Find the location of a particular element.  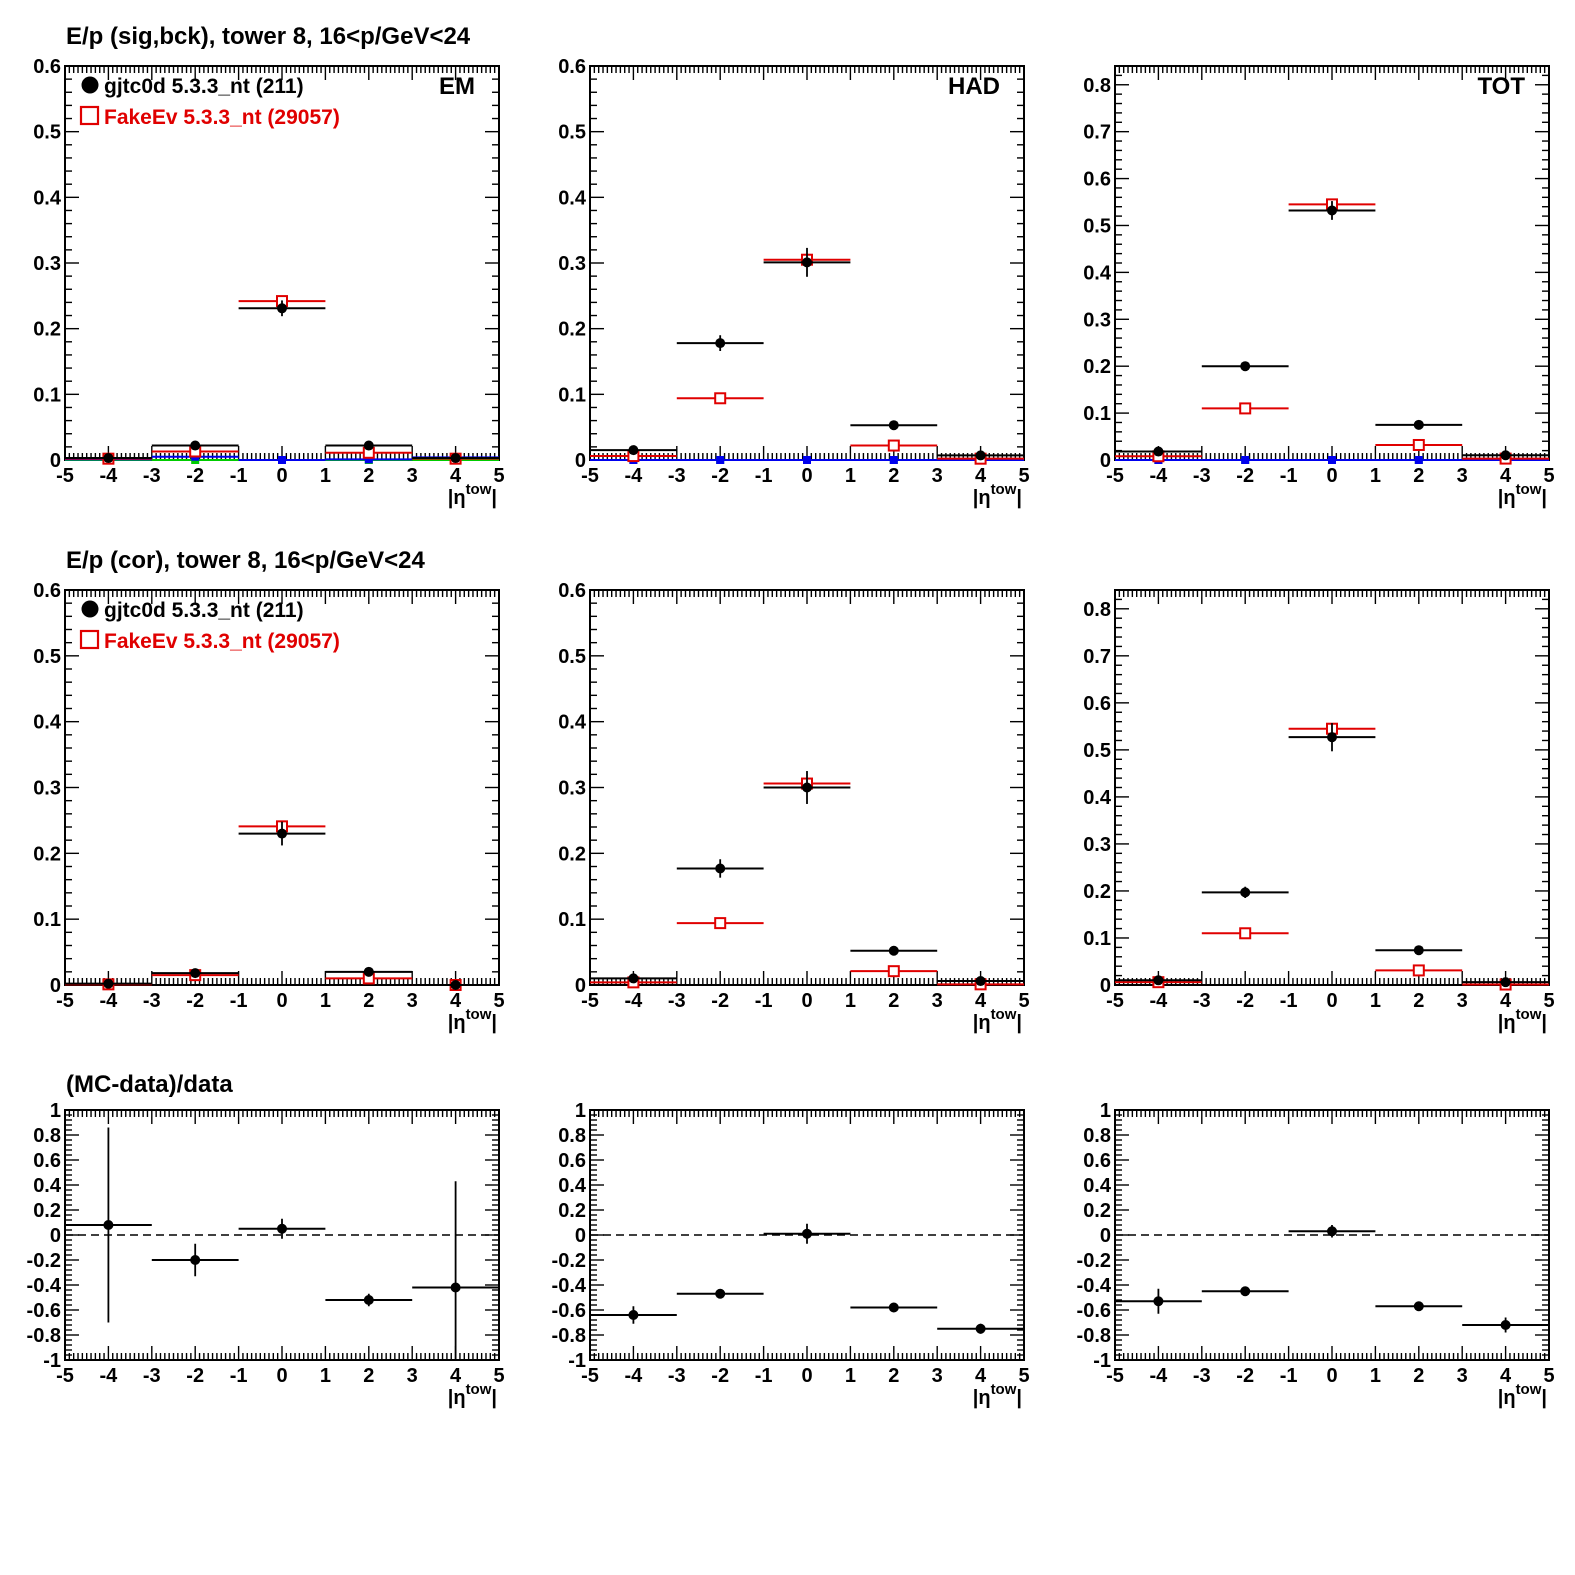

x-tick-label: -2 is located at coordinates (1245, 1001).